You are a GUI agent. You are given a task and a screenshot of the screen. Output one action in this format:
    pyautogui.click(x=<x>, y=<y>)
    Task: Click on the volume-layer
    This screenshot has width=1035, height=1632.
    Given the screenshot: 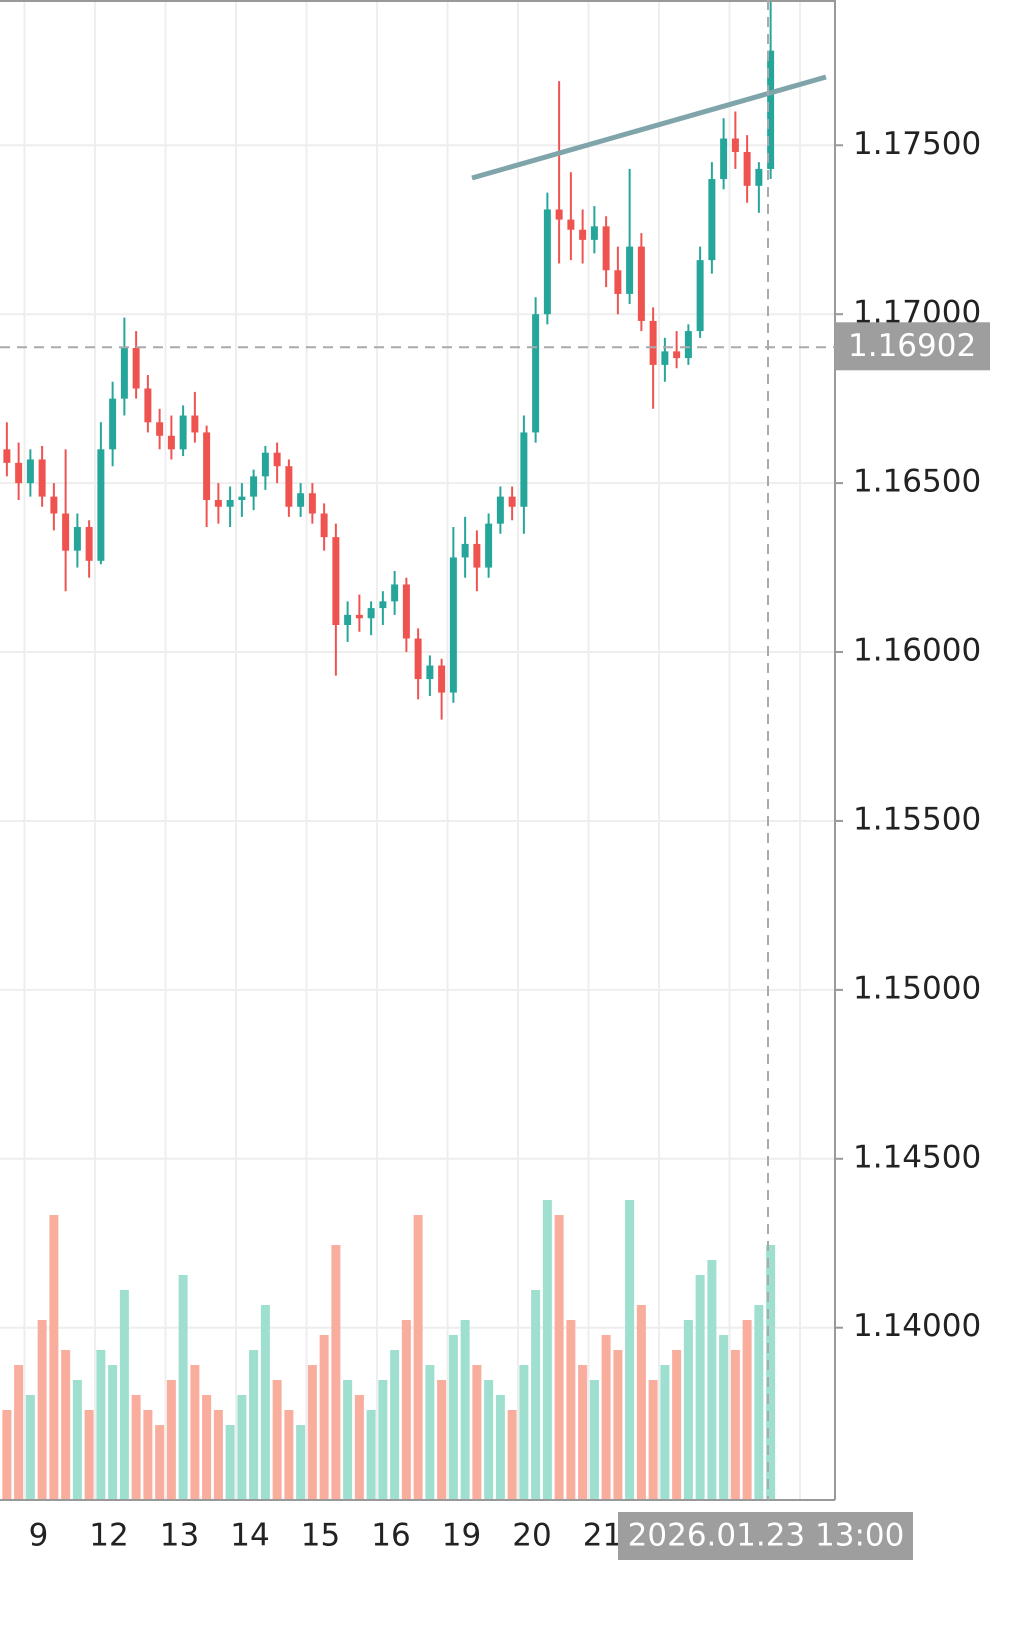 What is the action you would take?
    pyautogui.click(x=389, y=1350)
    